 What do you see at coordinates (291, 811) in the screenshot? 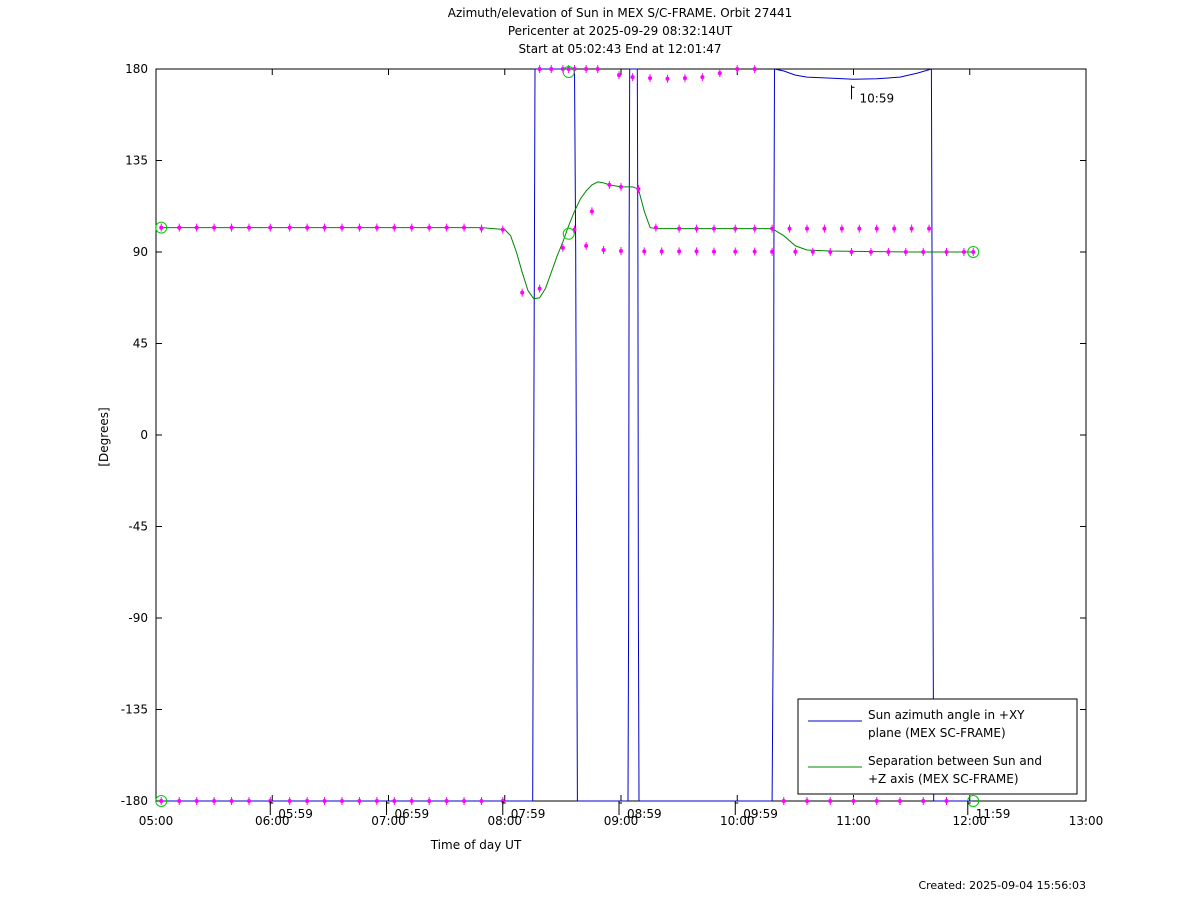
I see `time-annotation: 05:59` at bounding box center [291, 811].